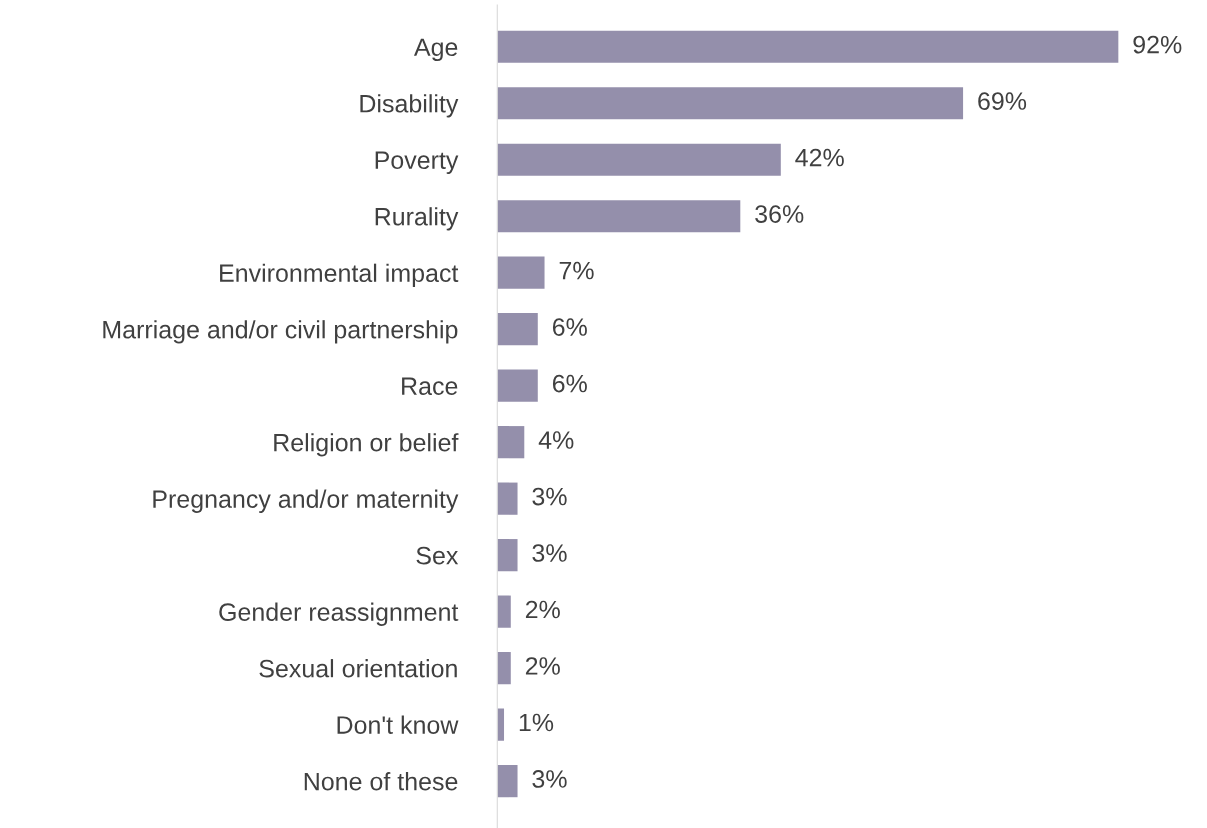  Describe the element at coordinates (381, 781) in the screenshot. I see `y-tick-label: None of these` at that location.